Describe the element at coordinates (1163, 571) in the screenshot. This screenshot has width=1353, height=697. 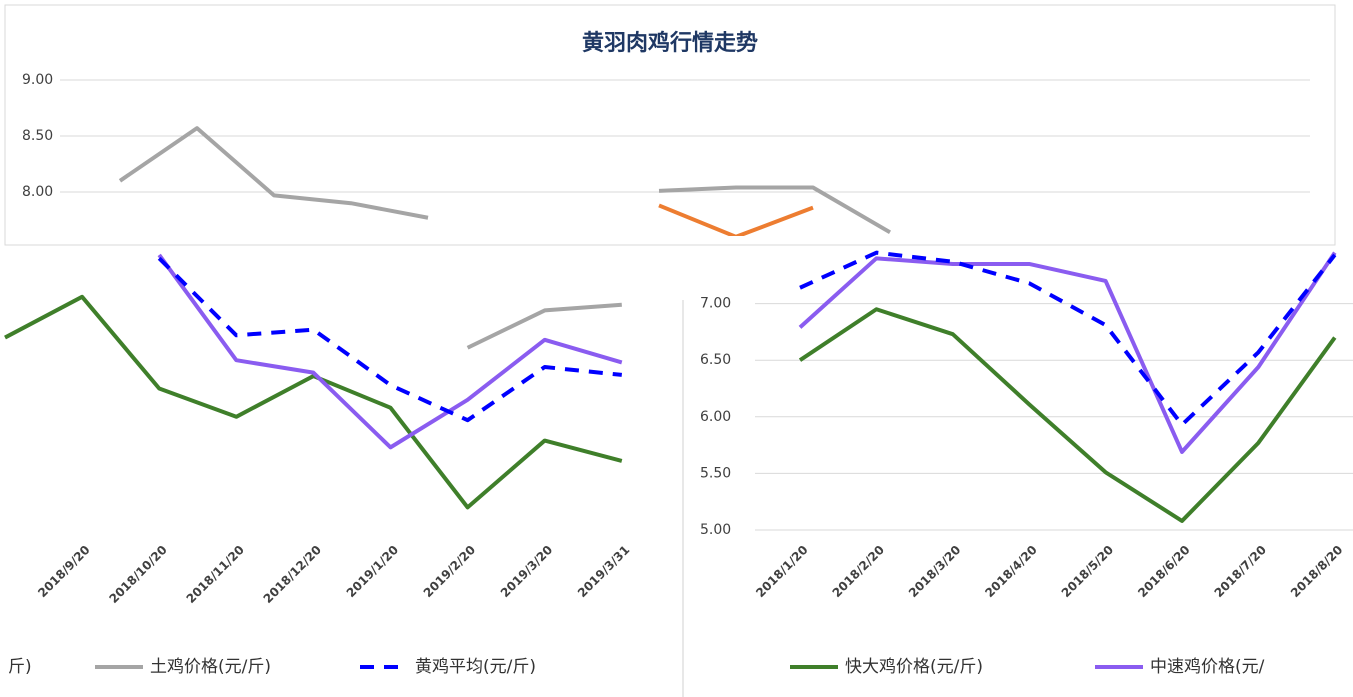
I see `x-tick-label: 2018/6/20` at that location.